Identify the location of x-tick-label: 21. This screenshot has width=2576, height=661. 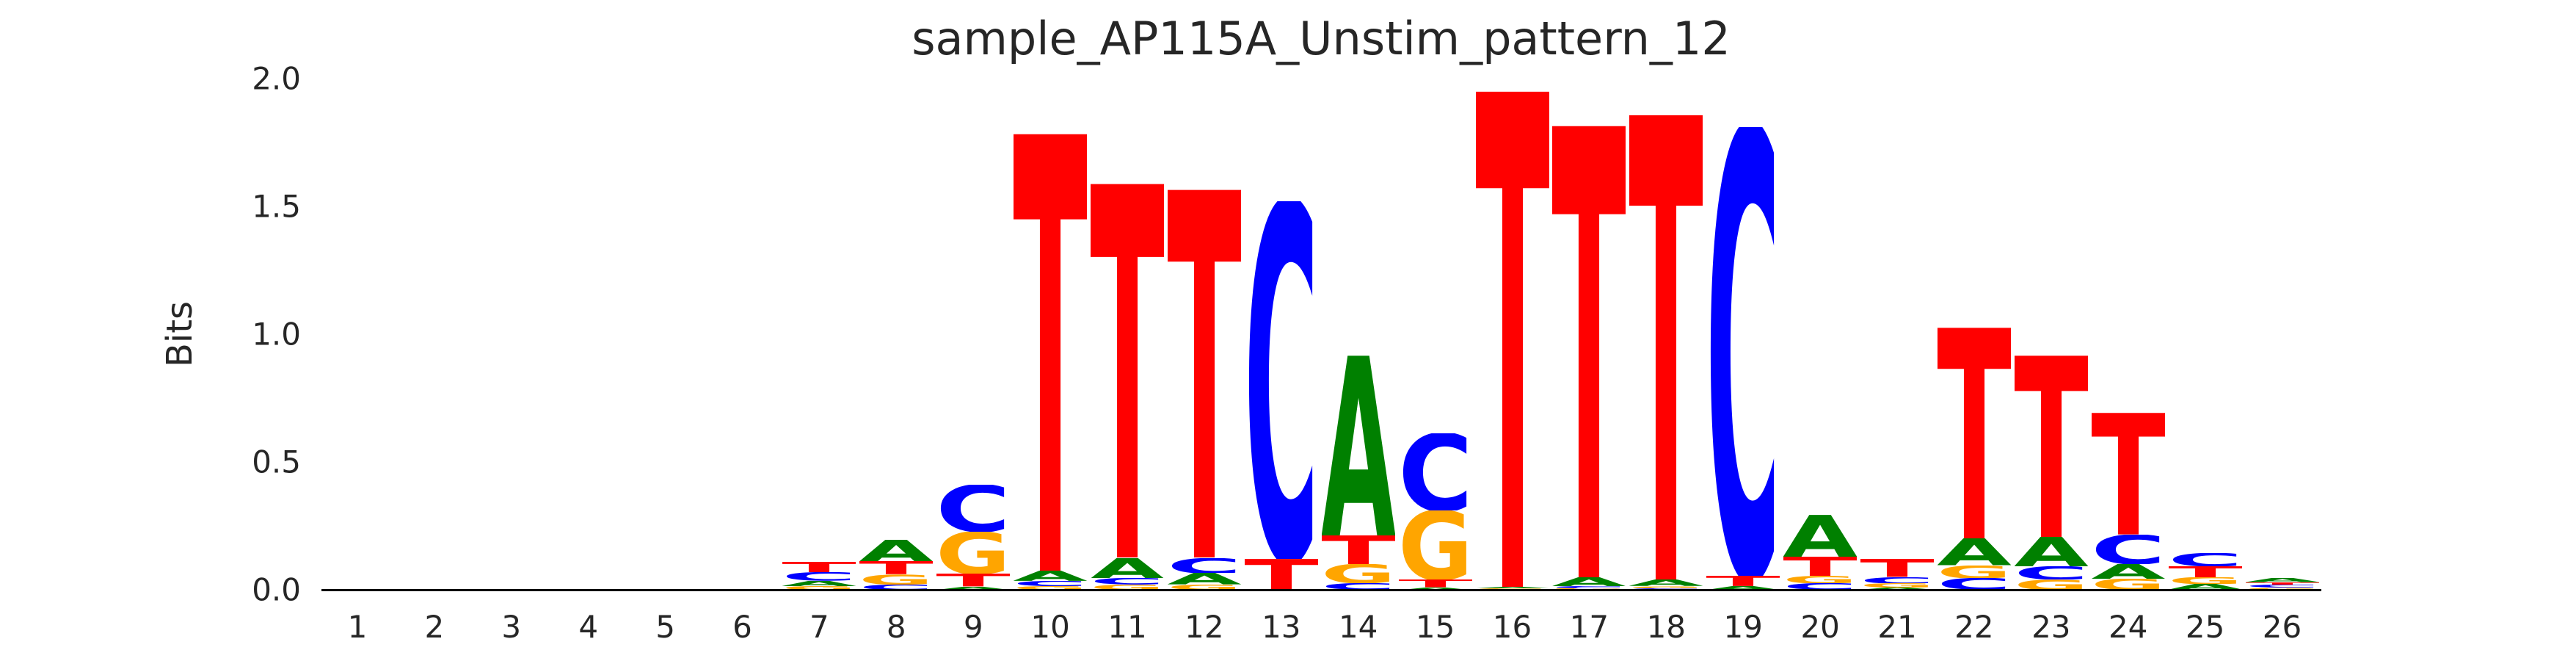
(1897, 627).